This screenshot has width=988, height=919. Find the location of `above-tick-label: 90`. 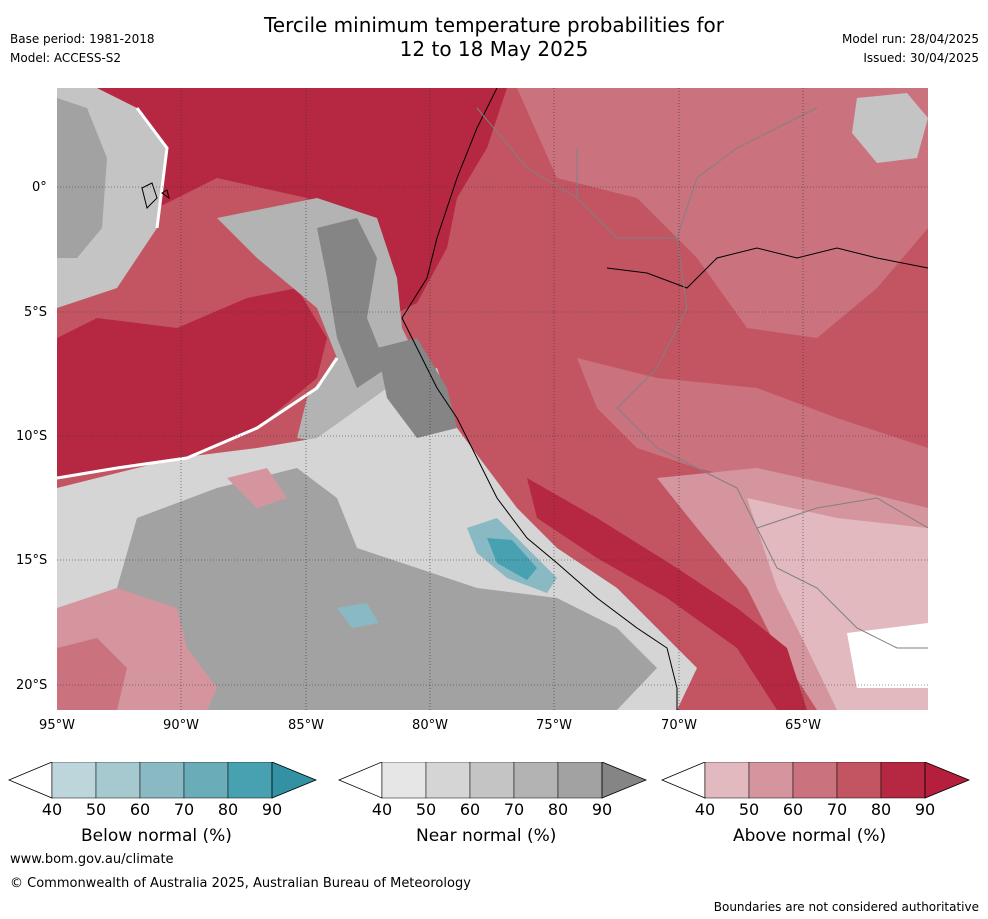

above-tick-label: 90 is located at coordinates (925, 809).